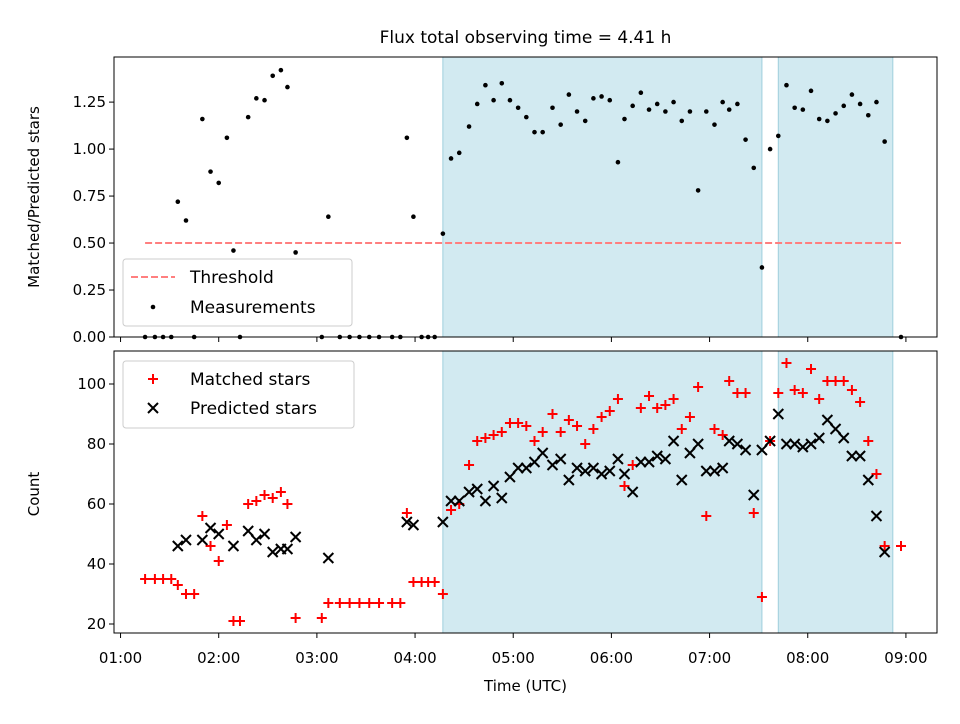 The width and height of the screenshot is (960, 724). I want to click on y-tick-label: 80, so click(96, 444).